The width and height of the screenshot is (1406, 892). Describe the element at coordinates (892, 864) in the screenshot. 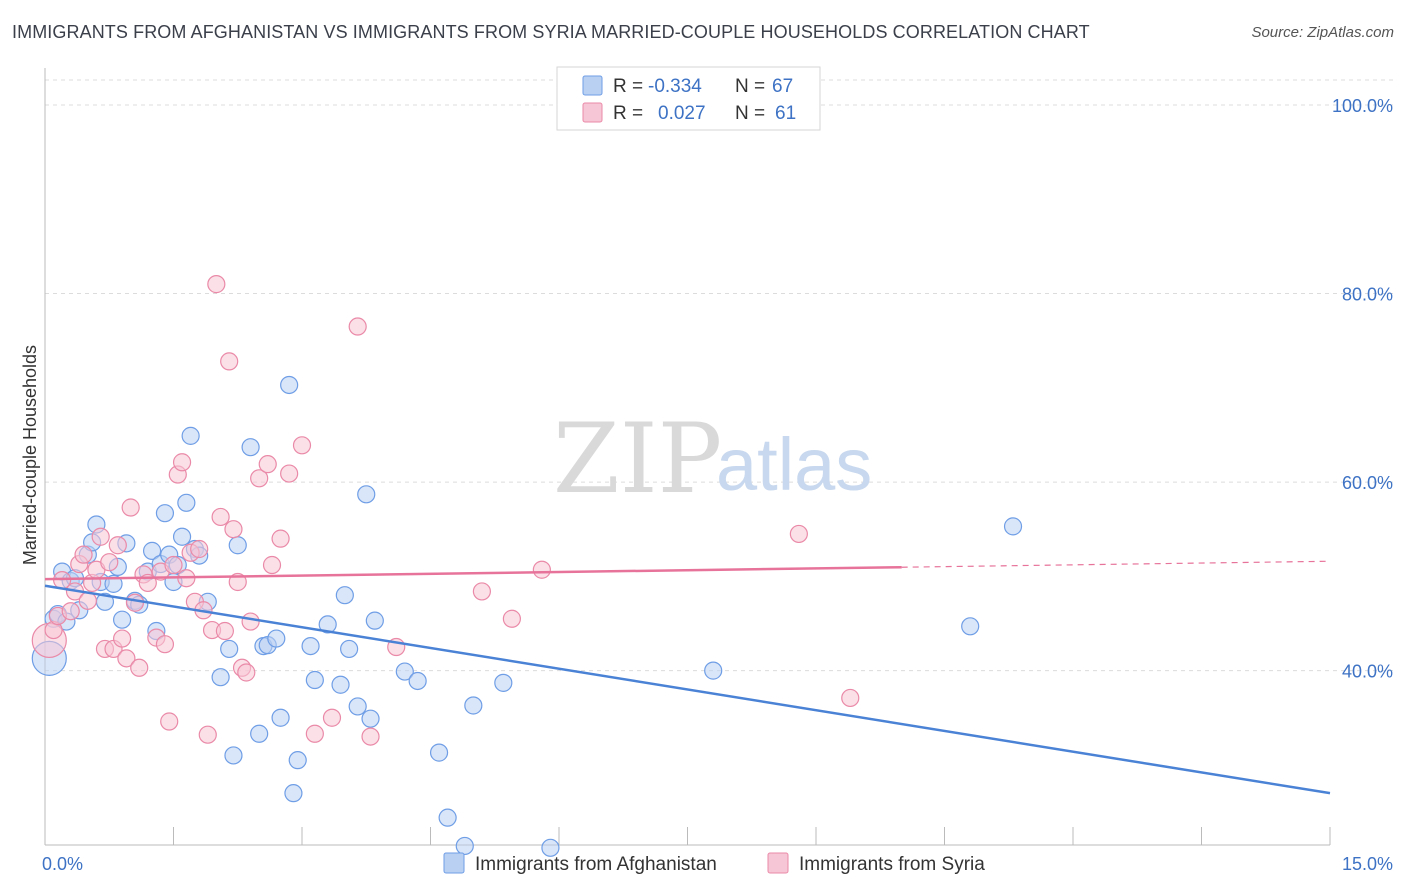

I see `legend-label-syria: Immigrants from Syria` at that location.